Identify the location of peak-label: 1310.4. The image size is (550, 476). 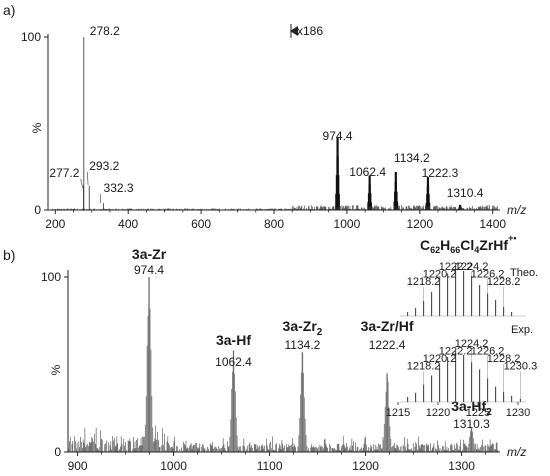
(465, 193).